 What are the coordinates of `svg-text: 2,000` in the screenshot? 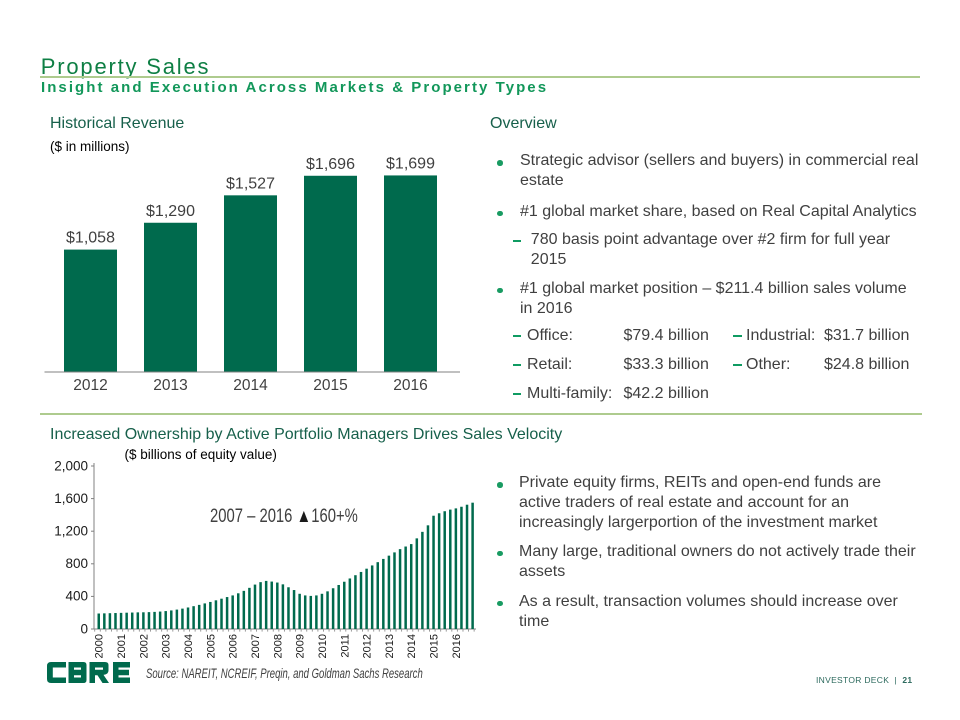 It's located at (71, 465).